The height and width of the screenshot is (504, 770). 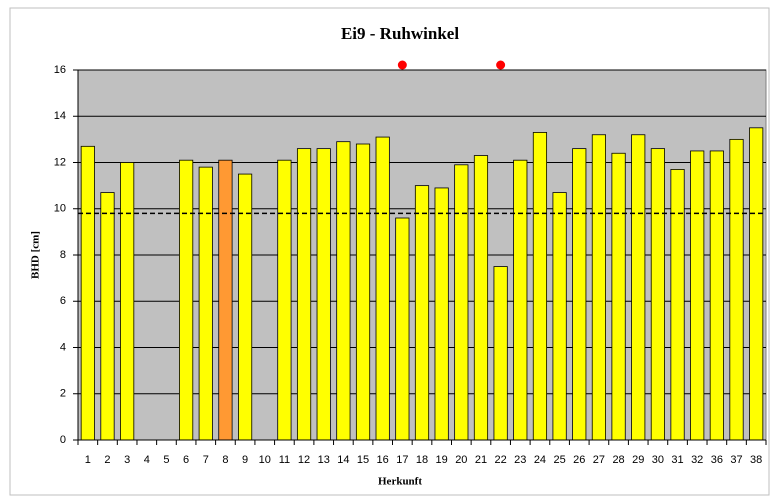 I want to click on x-tick-label: 9, so click(x=245, y=460).